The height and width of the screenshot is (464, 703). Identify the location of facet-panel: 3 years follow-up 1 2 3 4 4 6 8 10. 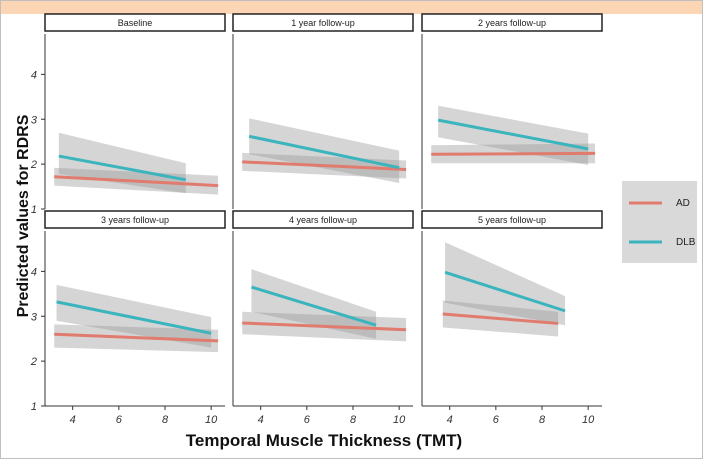
(128, 318).